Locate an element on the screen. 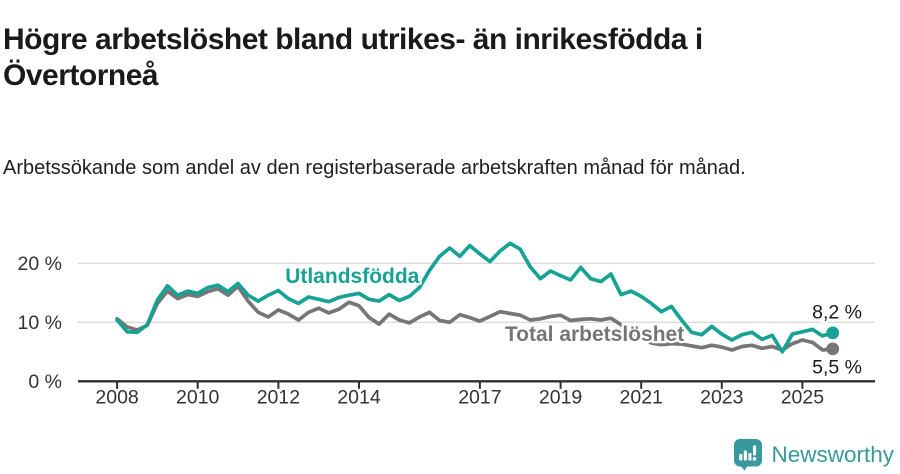  x-axis-tick-label: 2012 is located at coordinates (278, 398).